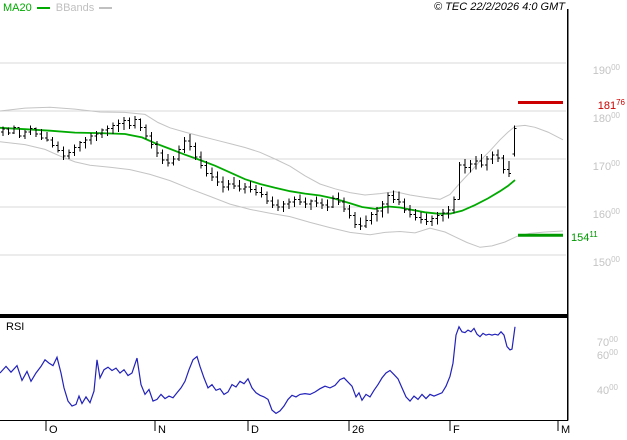 Image resolution: width=627 pixels, height=440 pixels. What do you see at coordinates (284, 316) in the screenshot?
I see `panel-separator` at bounding box center [284, 316].